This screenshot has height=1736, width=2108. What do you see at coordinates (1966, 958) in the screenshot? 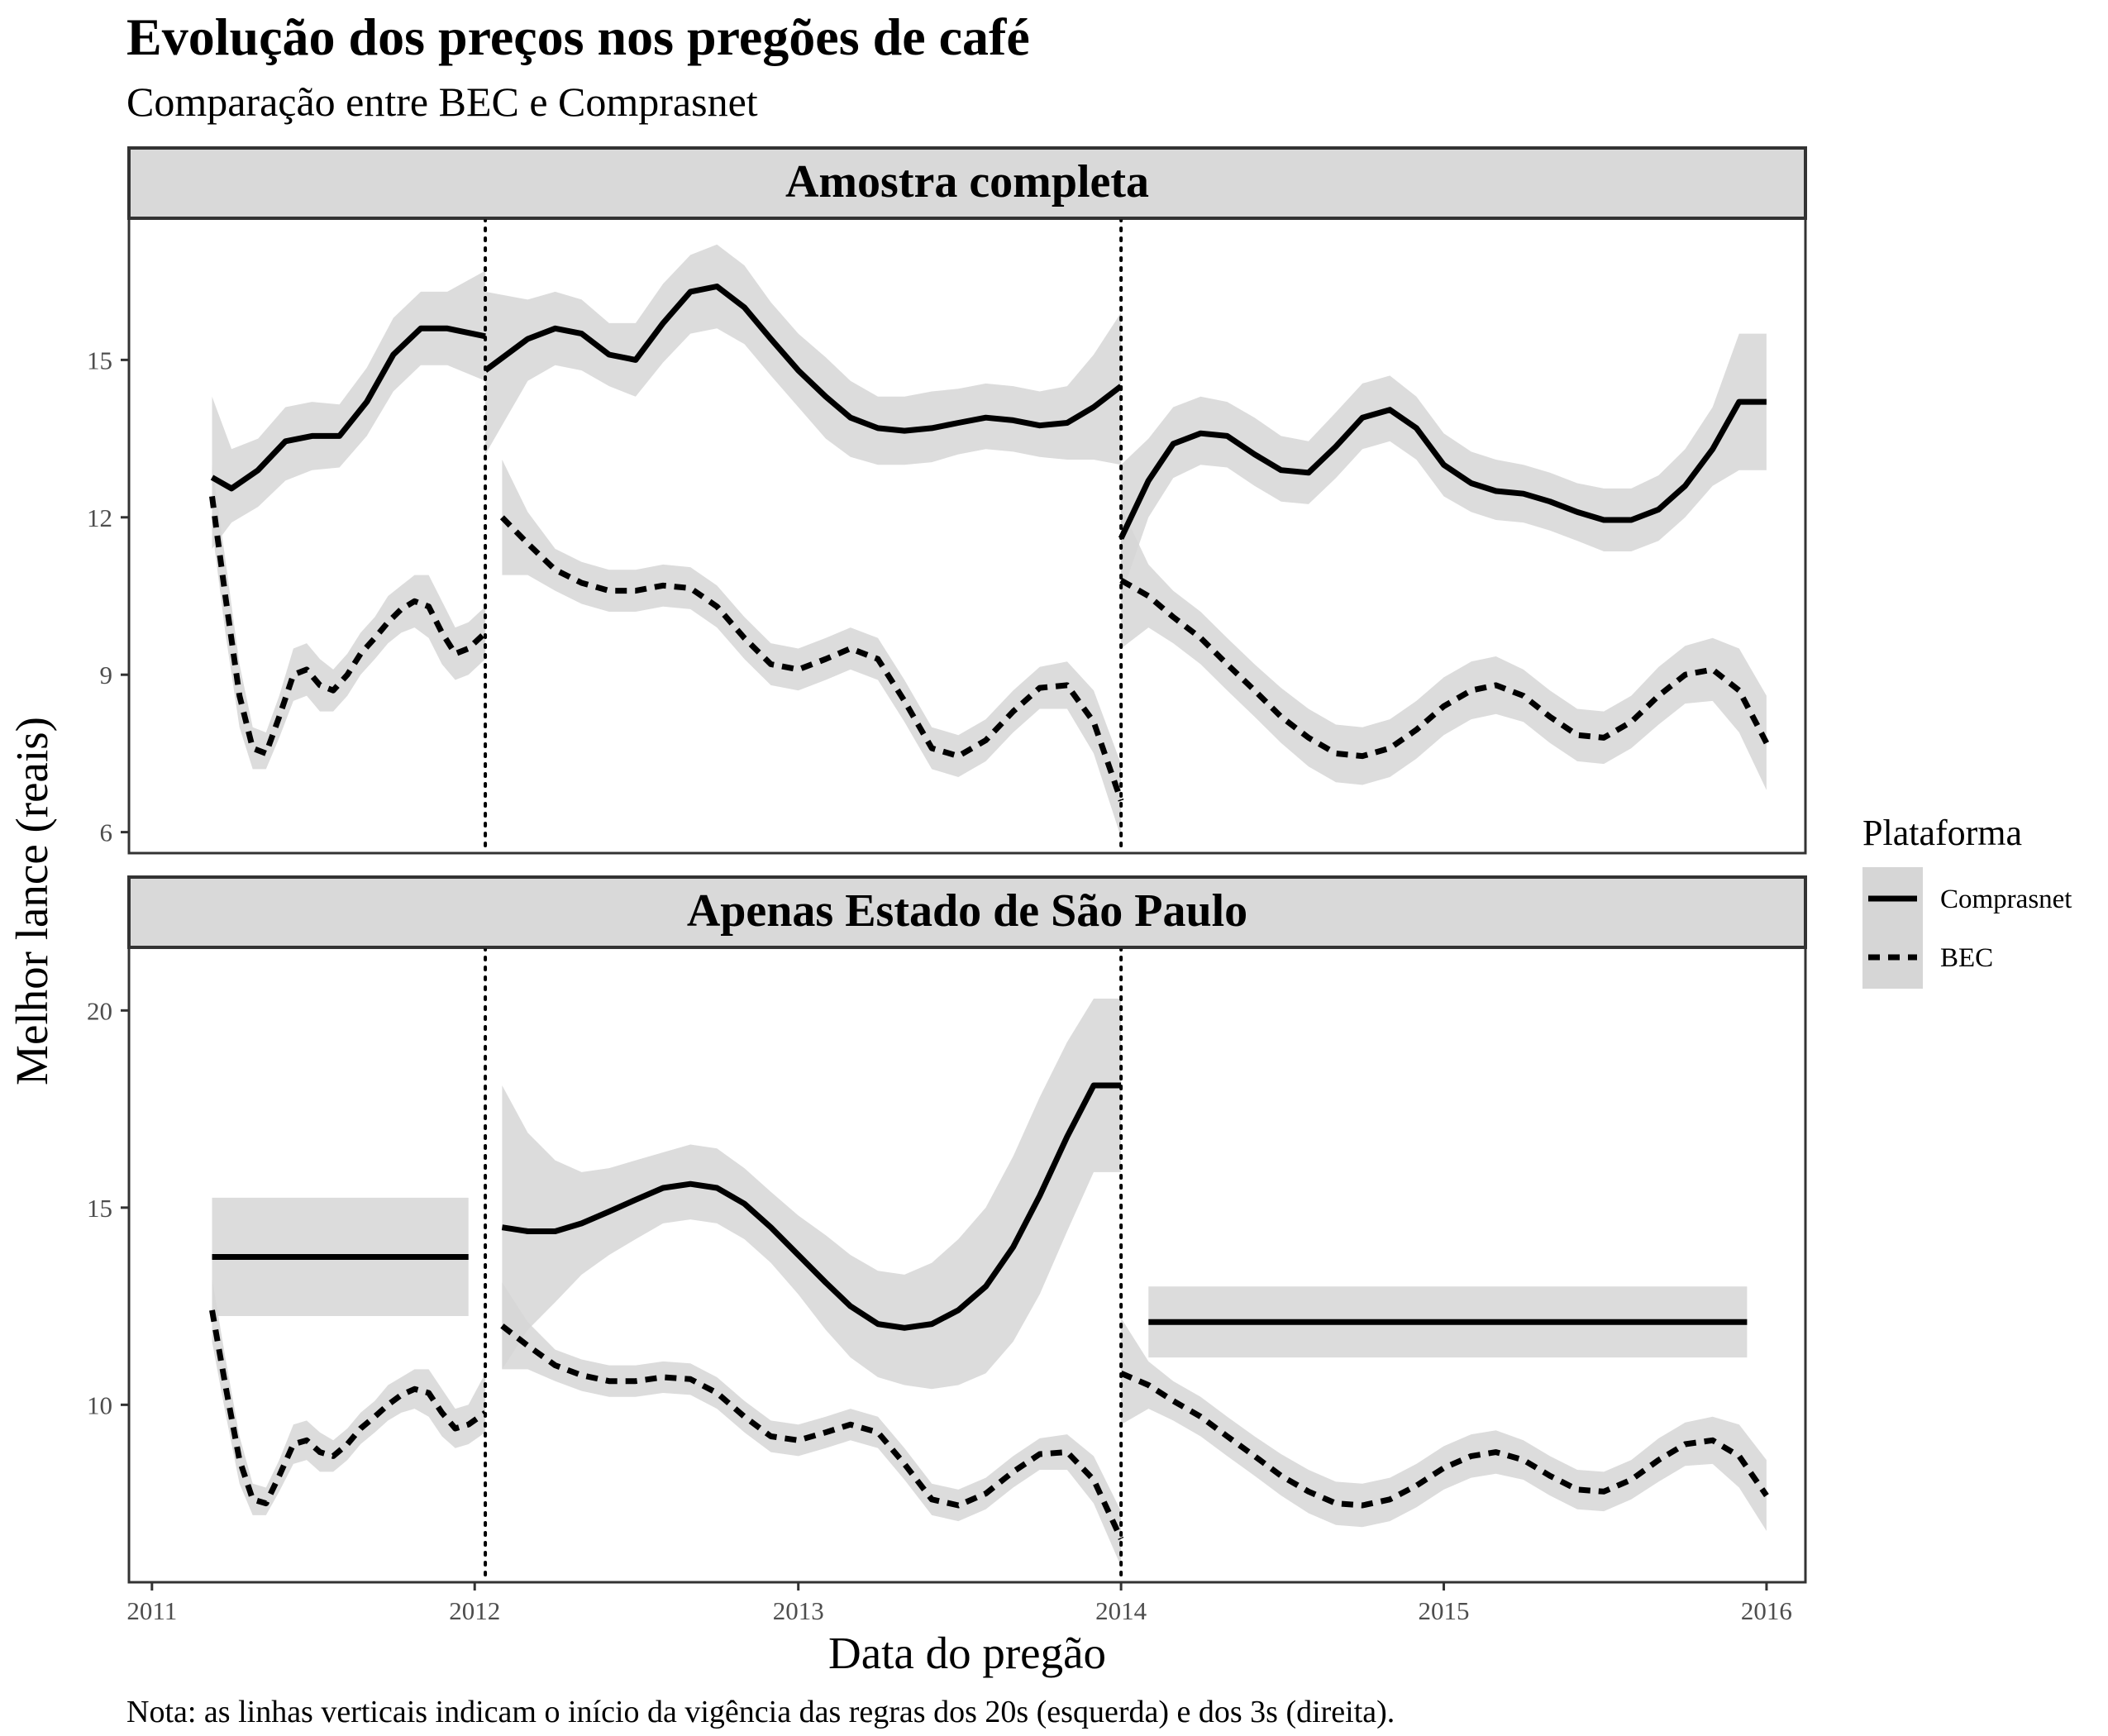
I see `legend-label-bec: BEC` at bounding box center [1966, 958].